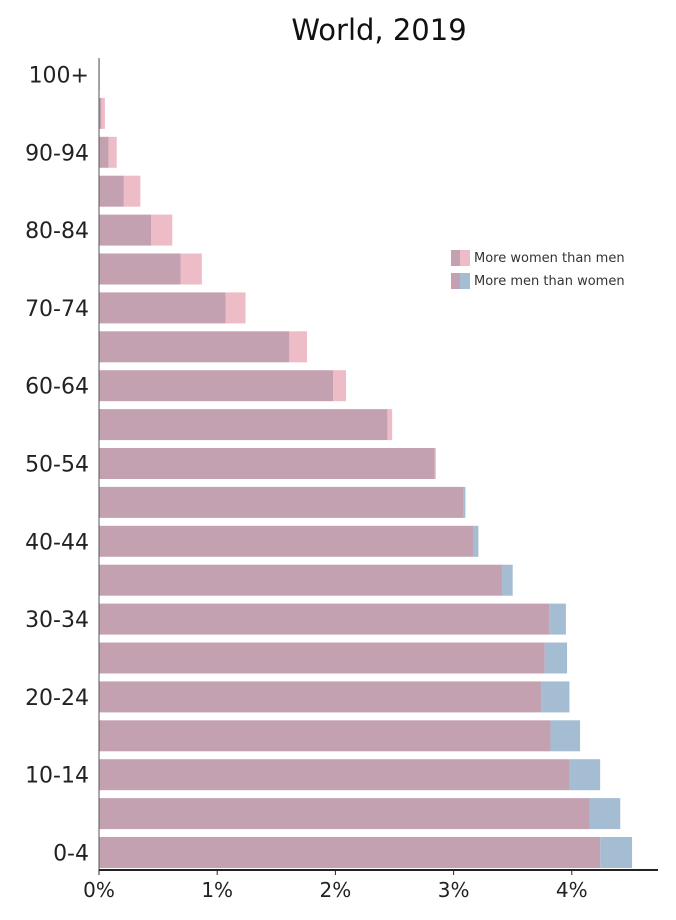  I want to click on y-tick-label: 40-44, so click(57, 542).